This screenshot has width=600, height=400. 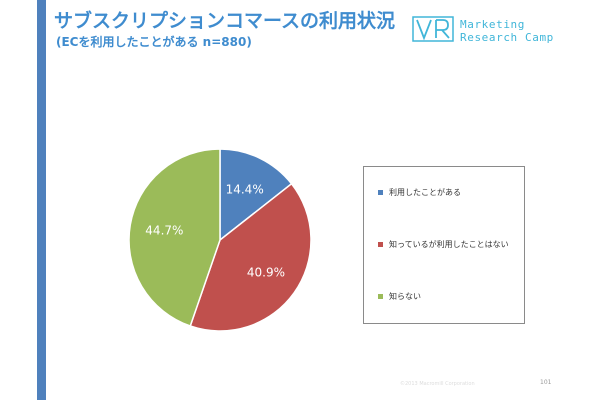 I want to click on page-number: 101, so click(x=546, y=382).